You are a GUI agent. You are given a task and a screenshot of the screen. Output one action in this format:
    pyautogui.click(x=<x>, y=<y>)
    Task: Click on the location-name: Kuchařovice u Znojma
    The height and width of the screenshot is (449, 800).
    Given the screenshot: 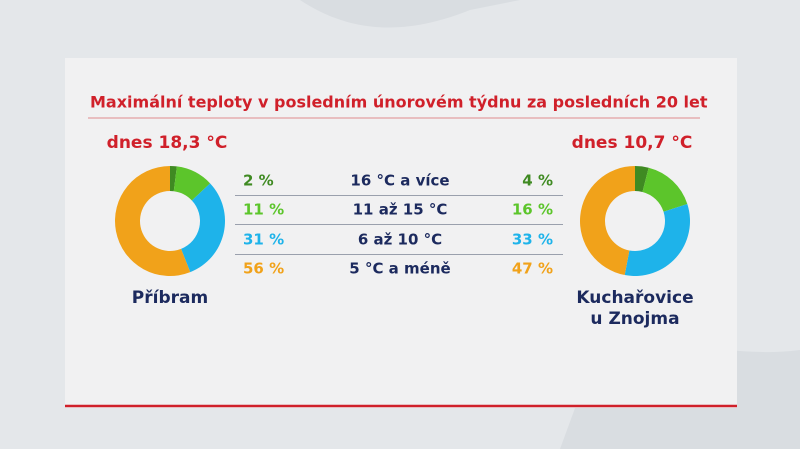 What is the action you would take?
    pyautogui.click(x=635, y=308)
    